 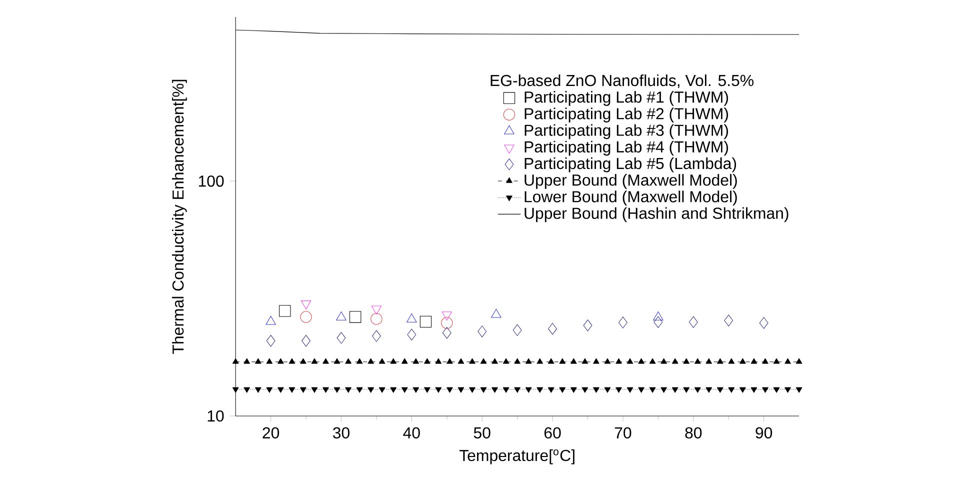 I want to click on legend-label: Participating Lab #1 (THWM), so click(x=626, y=98).